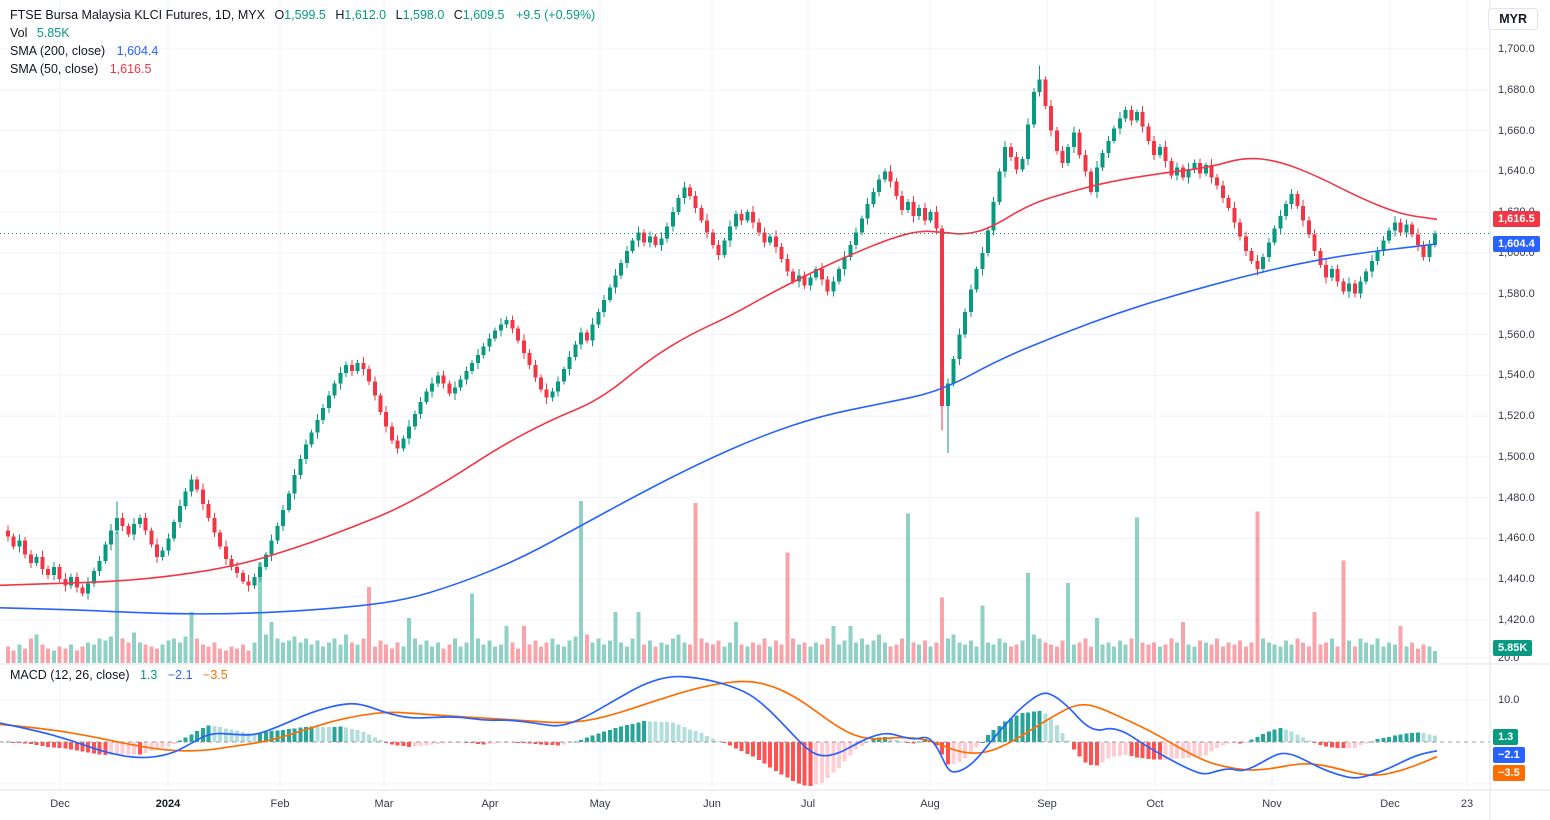 This screenshot has height=820, width=1550. Describe the element at coordinates (1516, 219) in the screenshot. I see `price-axis-badge: 1,616.5` at that location.